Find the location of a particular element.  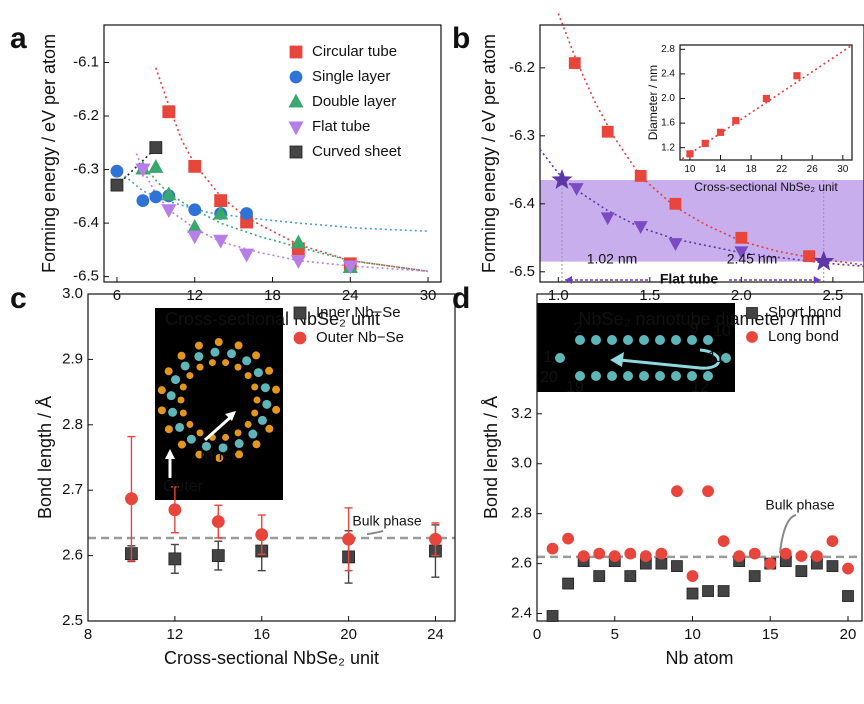

y-tick-label: -6.3 is located at coordinates (522, 135).